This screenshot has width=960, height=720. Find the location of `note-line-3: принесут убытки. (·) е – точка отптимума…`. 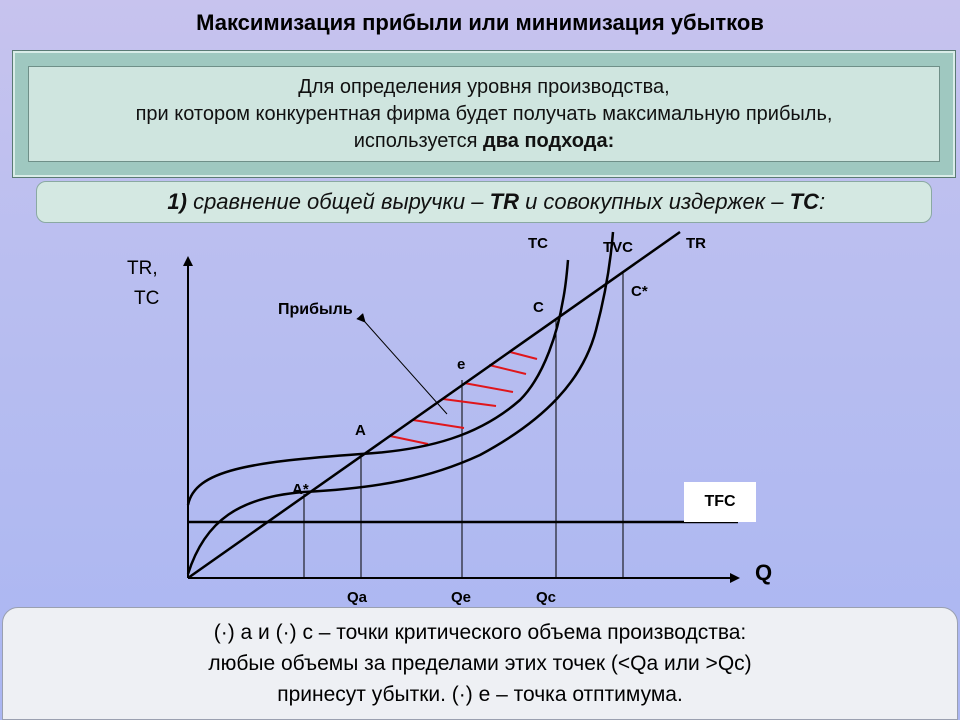

note-line-3: принесут убытки. (·) е – точка отптимума… is located at coordinates (480, 694).